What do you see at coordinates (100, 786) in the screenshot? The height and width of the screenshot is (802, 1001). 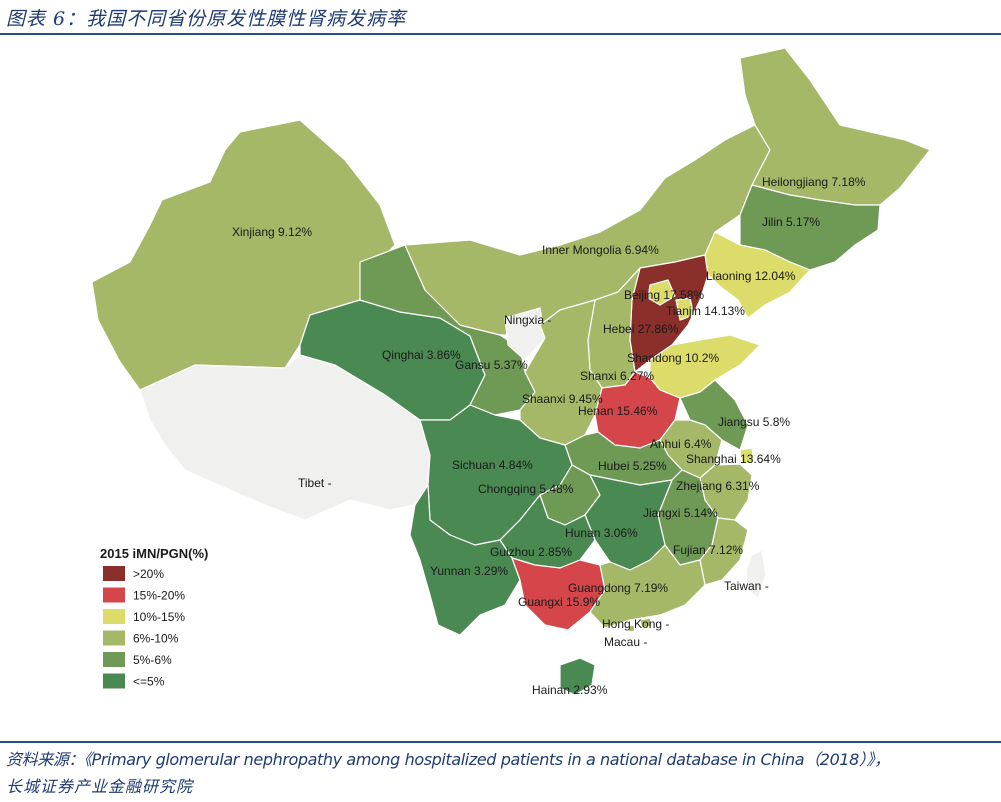 I see `source-institution: 长城证券产业金融研究院` at bounding box center [100, 786].